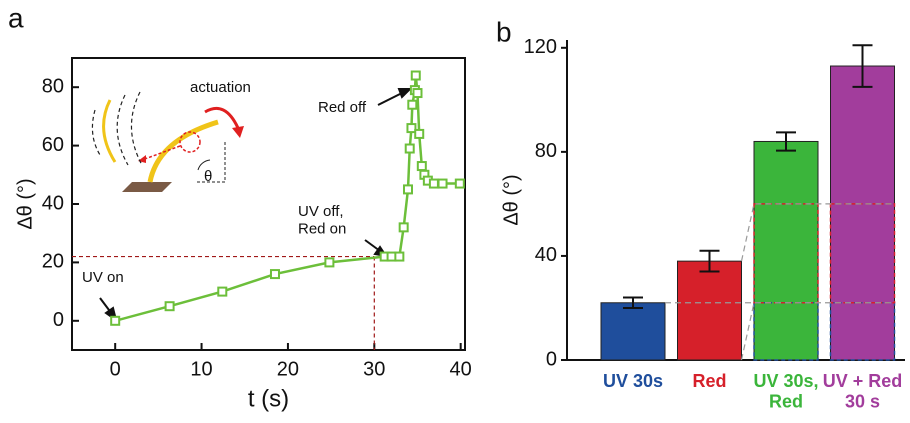 The image size is (910, 423). I want to click on x-tick-label: 0, so click(115, 369).